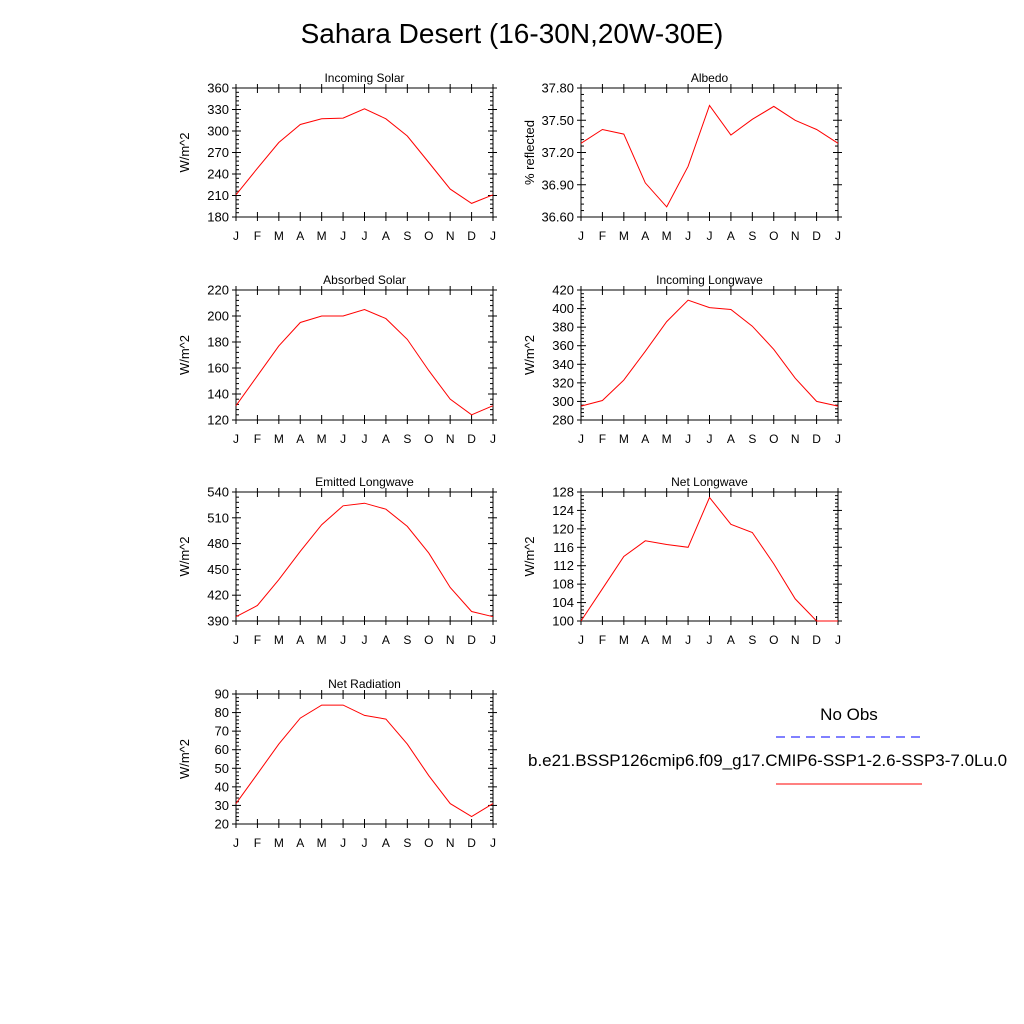 The height and width of the screenshot is (1024, 1024). Describe the element at coordinates (364, 280) in the screenshot. I see `chart-title: Absorbed Solar` at that location.